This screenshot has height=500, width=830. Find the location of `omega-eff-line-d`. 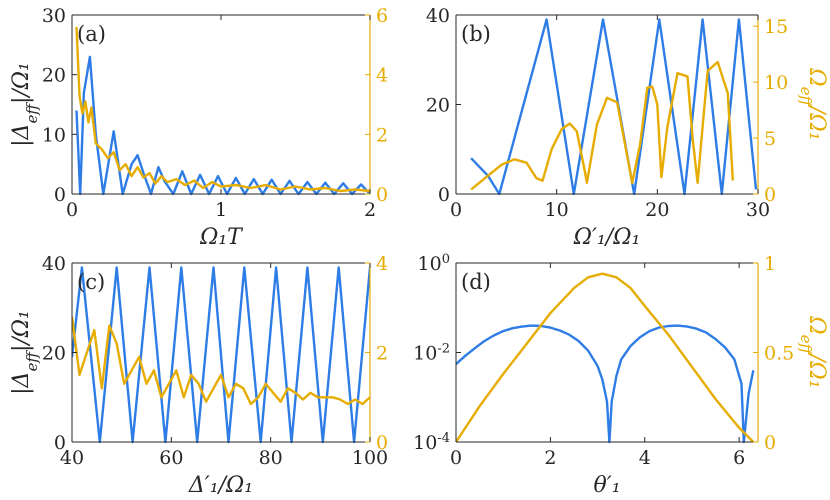

omega-eff-line-d is located at coordinates (605, 357).